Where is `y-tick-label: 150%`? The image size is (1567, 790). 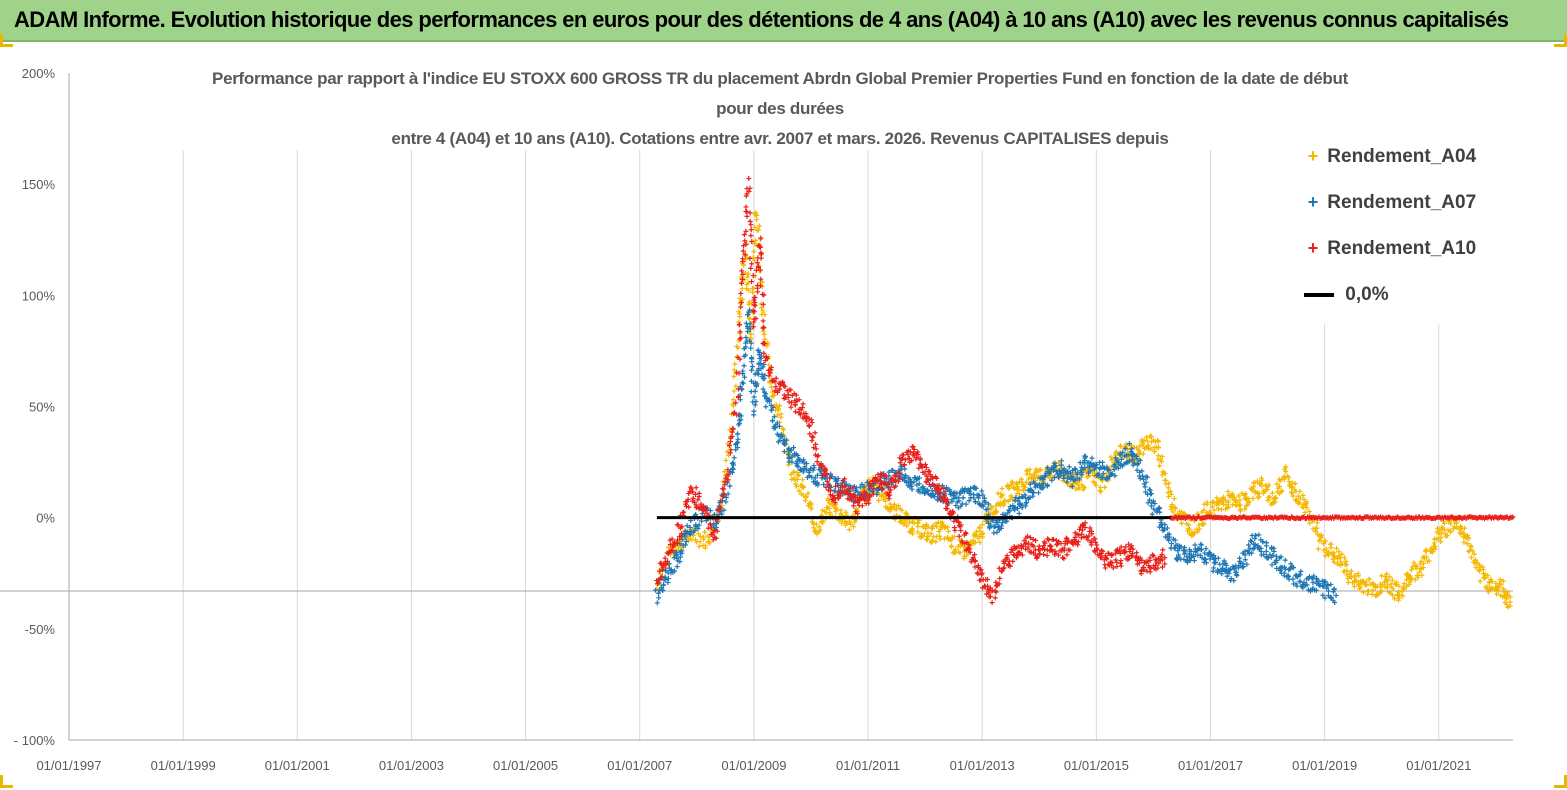 y-tick-label: 150% is located at coordinates (39, 184).